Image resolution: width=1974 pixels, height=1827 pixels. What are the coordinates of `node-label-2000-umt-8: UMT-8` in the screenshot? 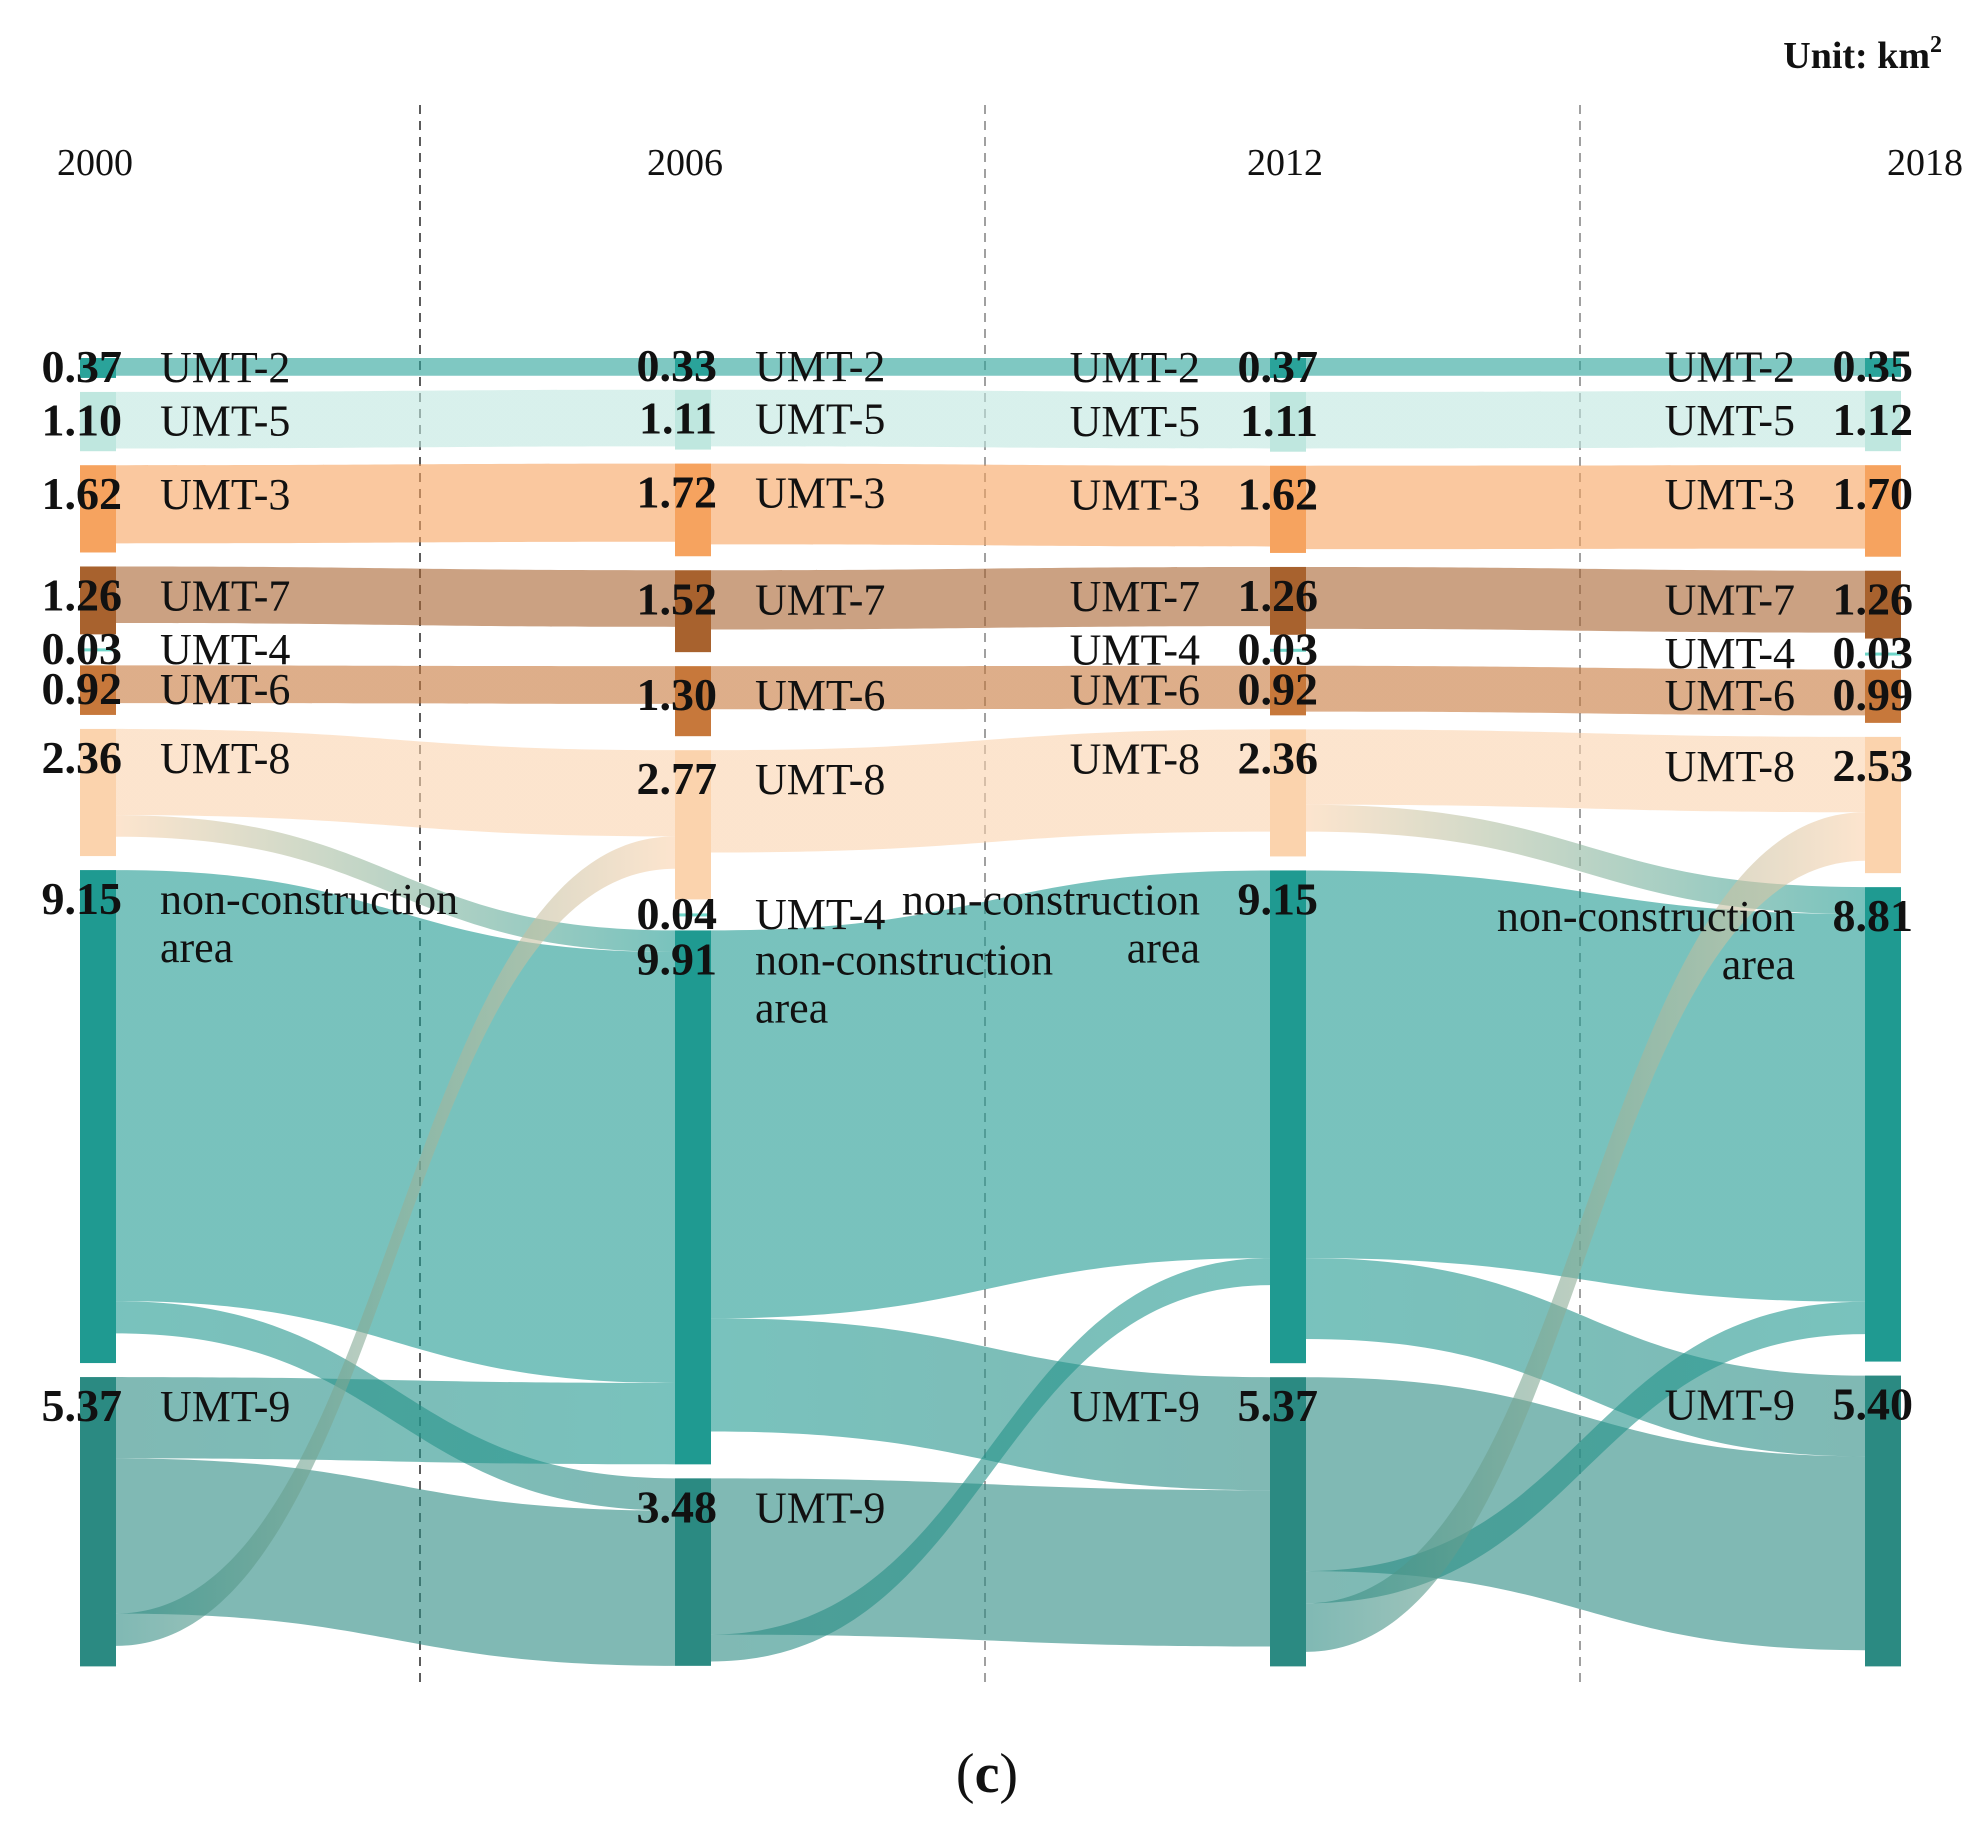 It's located at (225, 758).